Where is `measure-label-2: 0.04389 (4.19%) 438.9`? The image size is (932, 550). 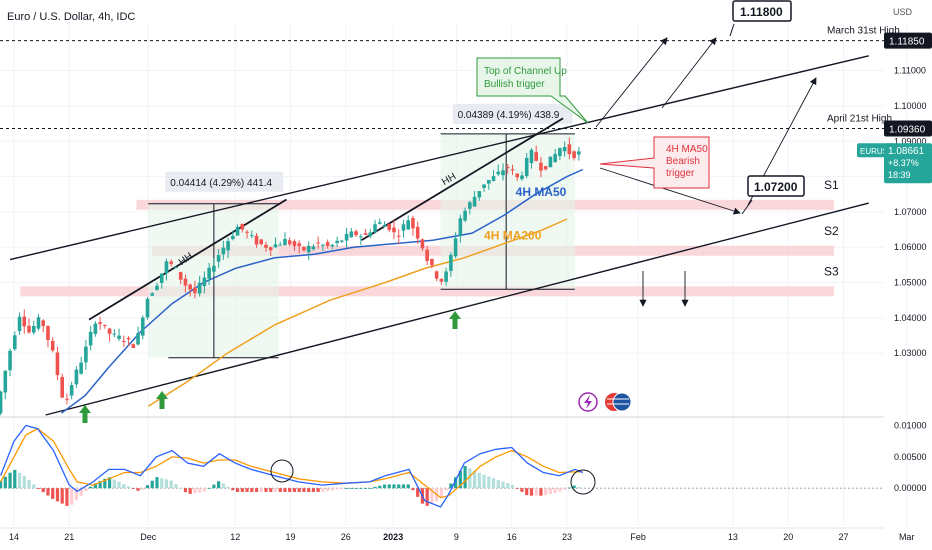
measure-label-2: 0.04389 (4.19%) 438.9 is located at coordinates (509, 115).